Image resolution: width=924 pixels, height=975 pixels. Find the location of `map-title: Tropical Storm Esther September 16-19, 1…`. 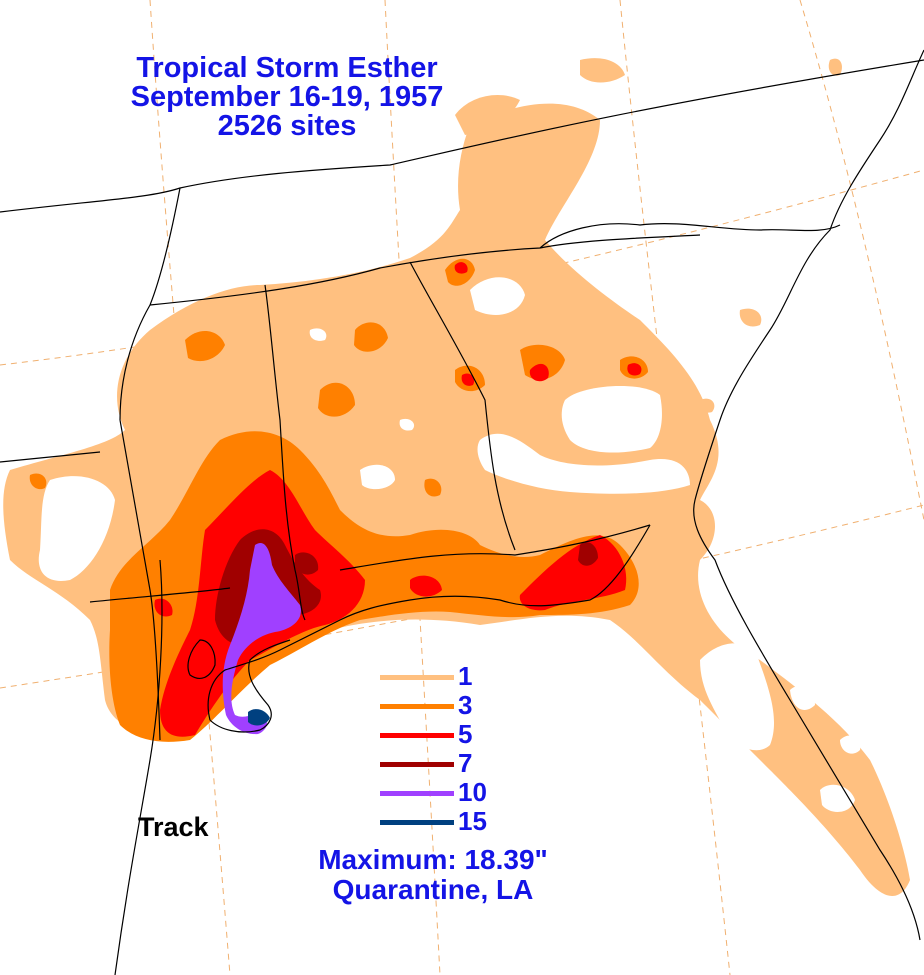

map-title: Tropical Storm Esther September 16-19, 1… is located at coordinates (287, 97).